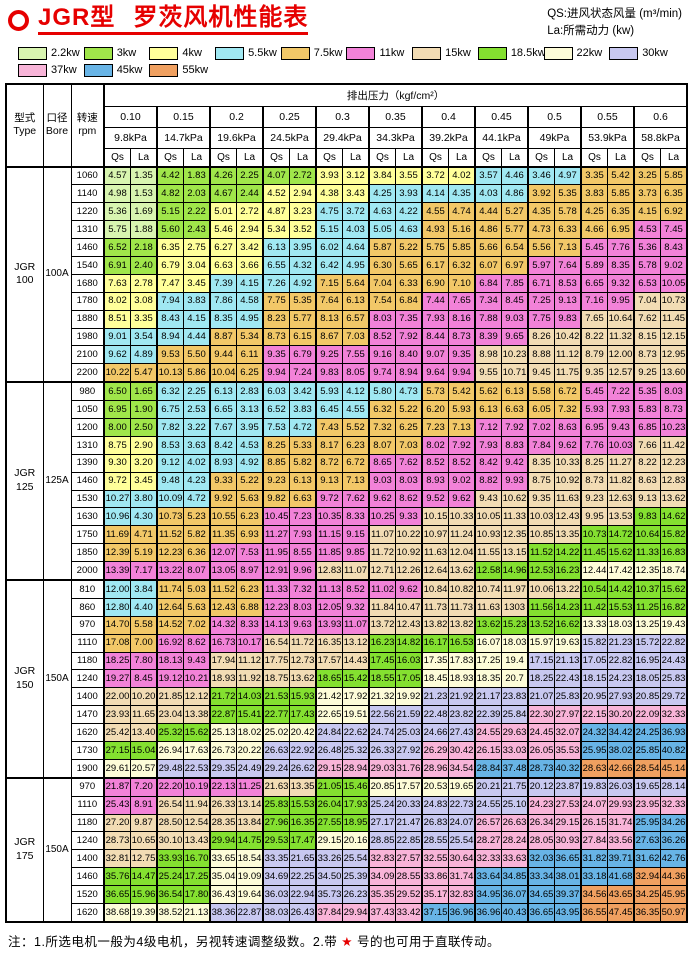 The height and width of the screenshot is (957, 690). I want to click on qs-cell: 32.03, so click(541, 859).